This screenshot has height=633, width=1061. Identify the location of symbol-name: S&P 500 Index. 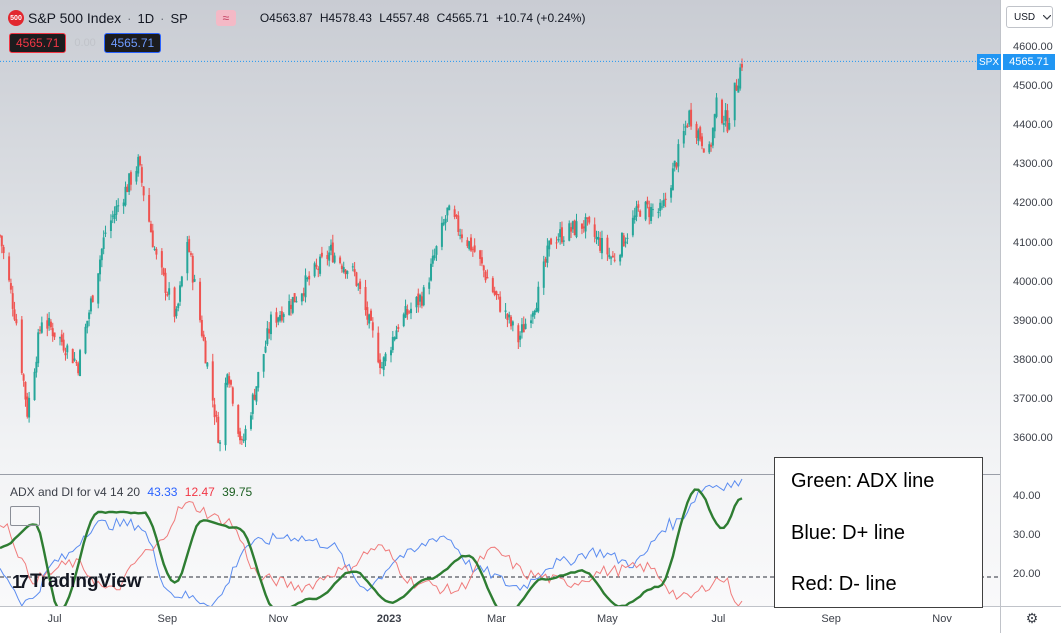
(75, 18).